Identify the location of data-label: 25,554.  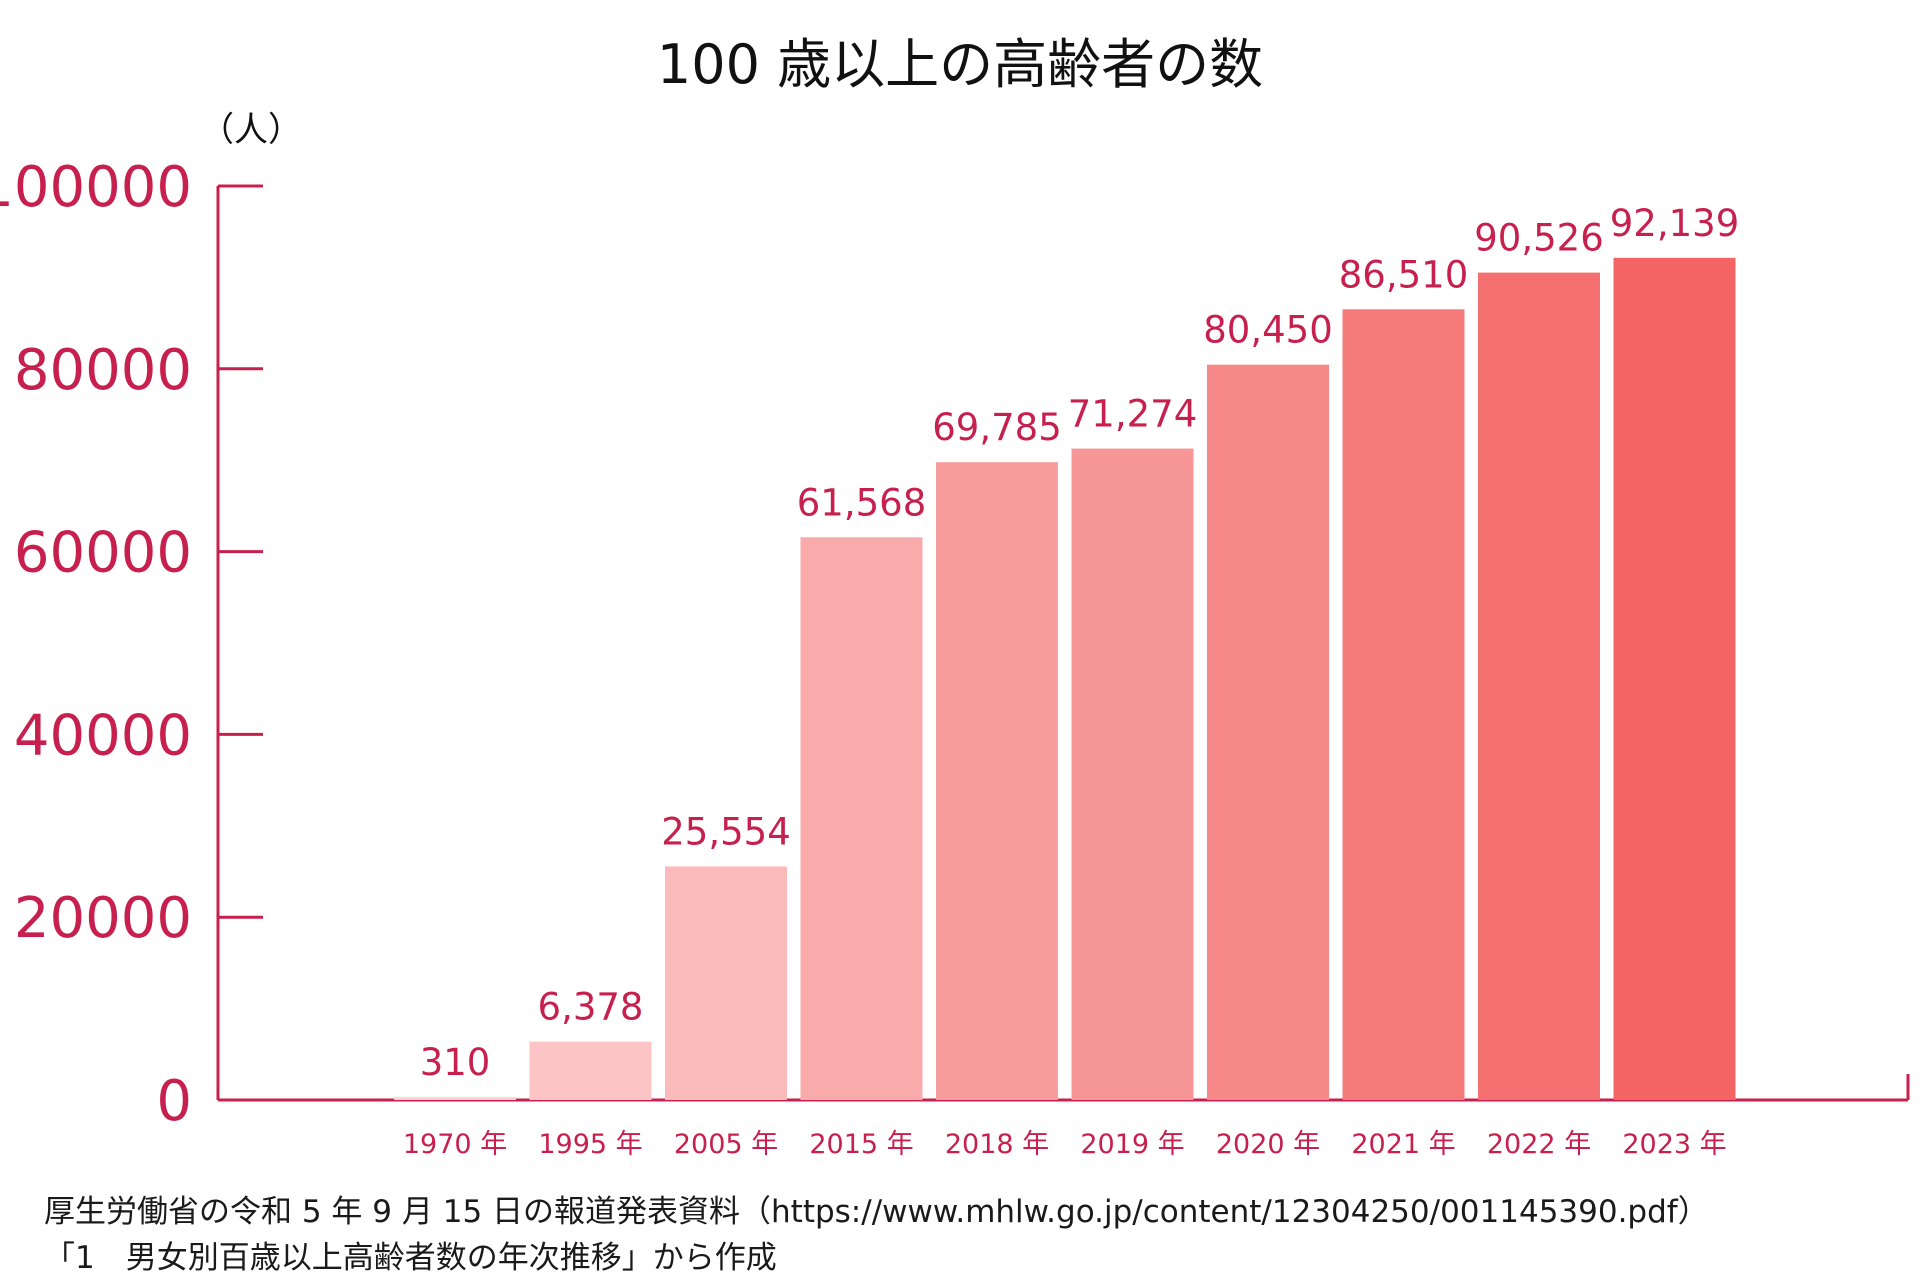
(725, 831).